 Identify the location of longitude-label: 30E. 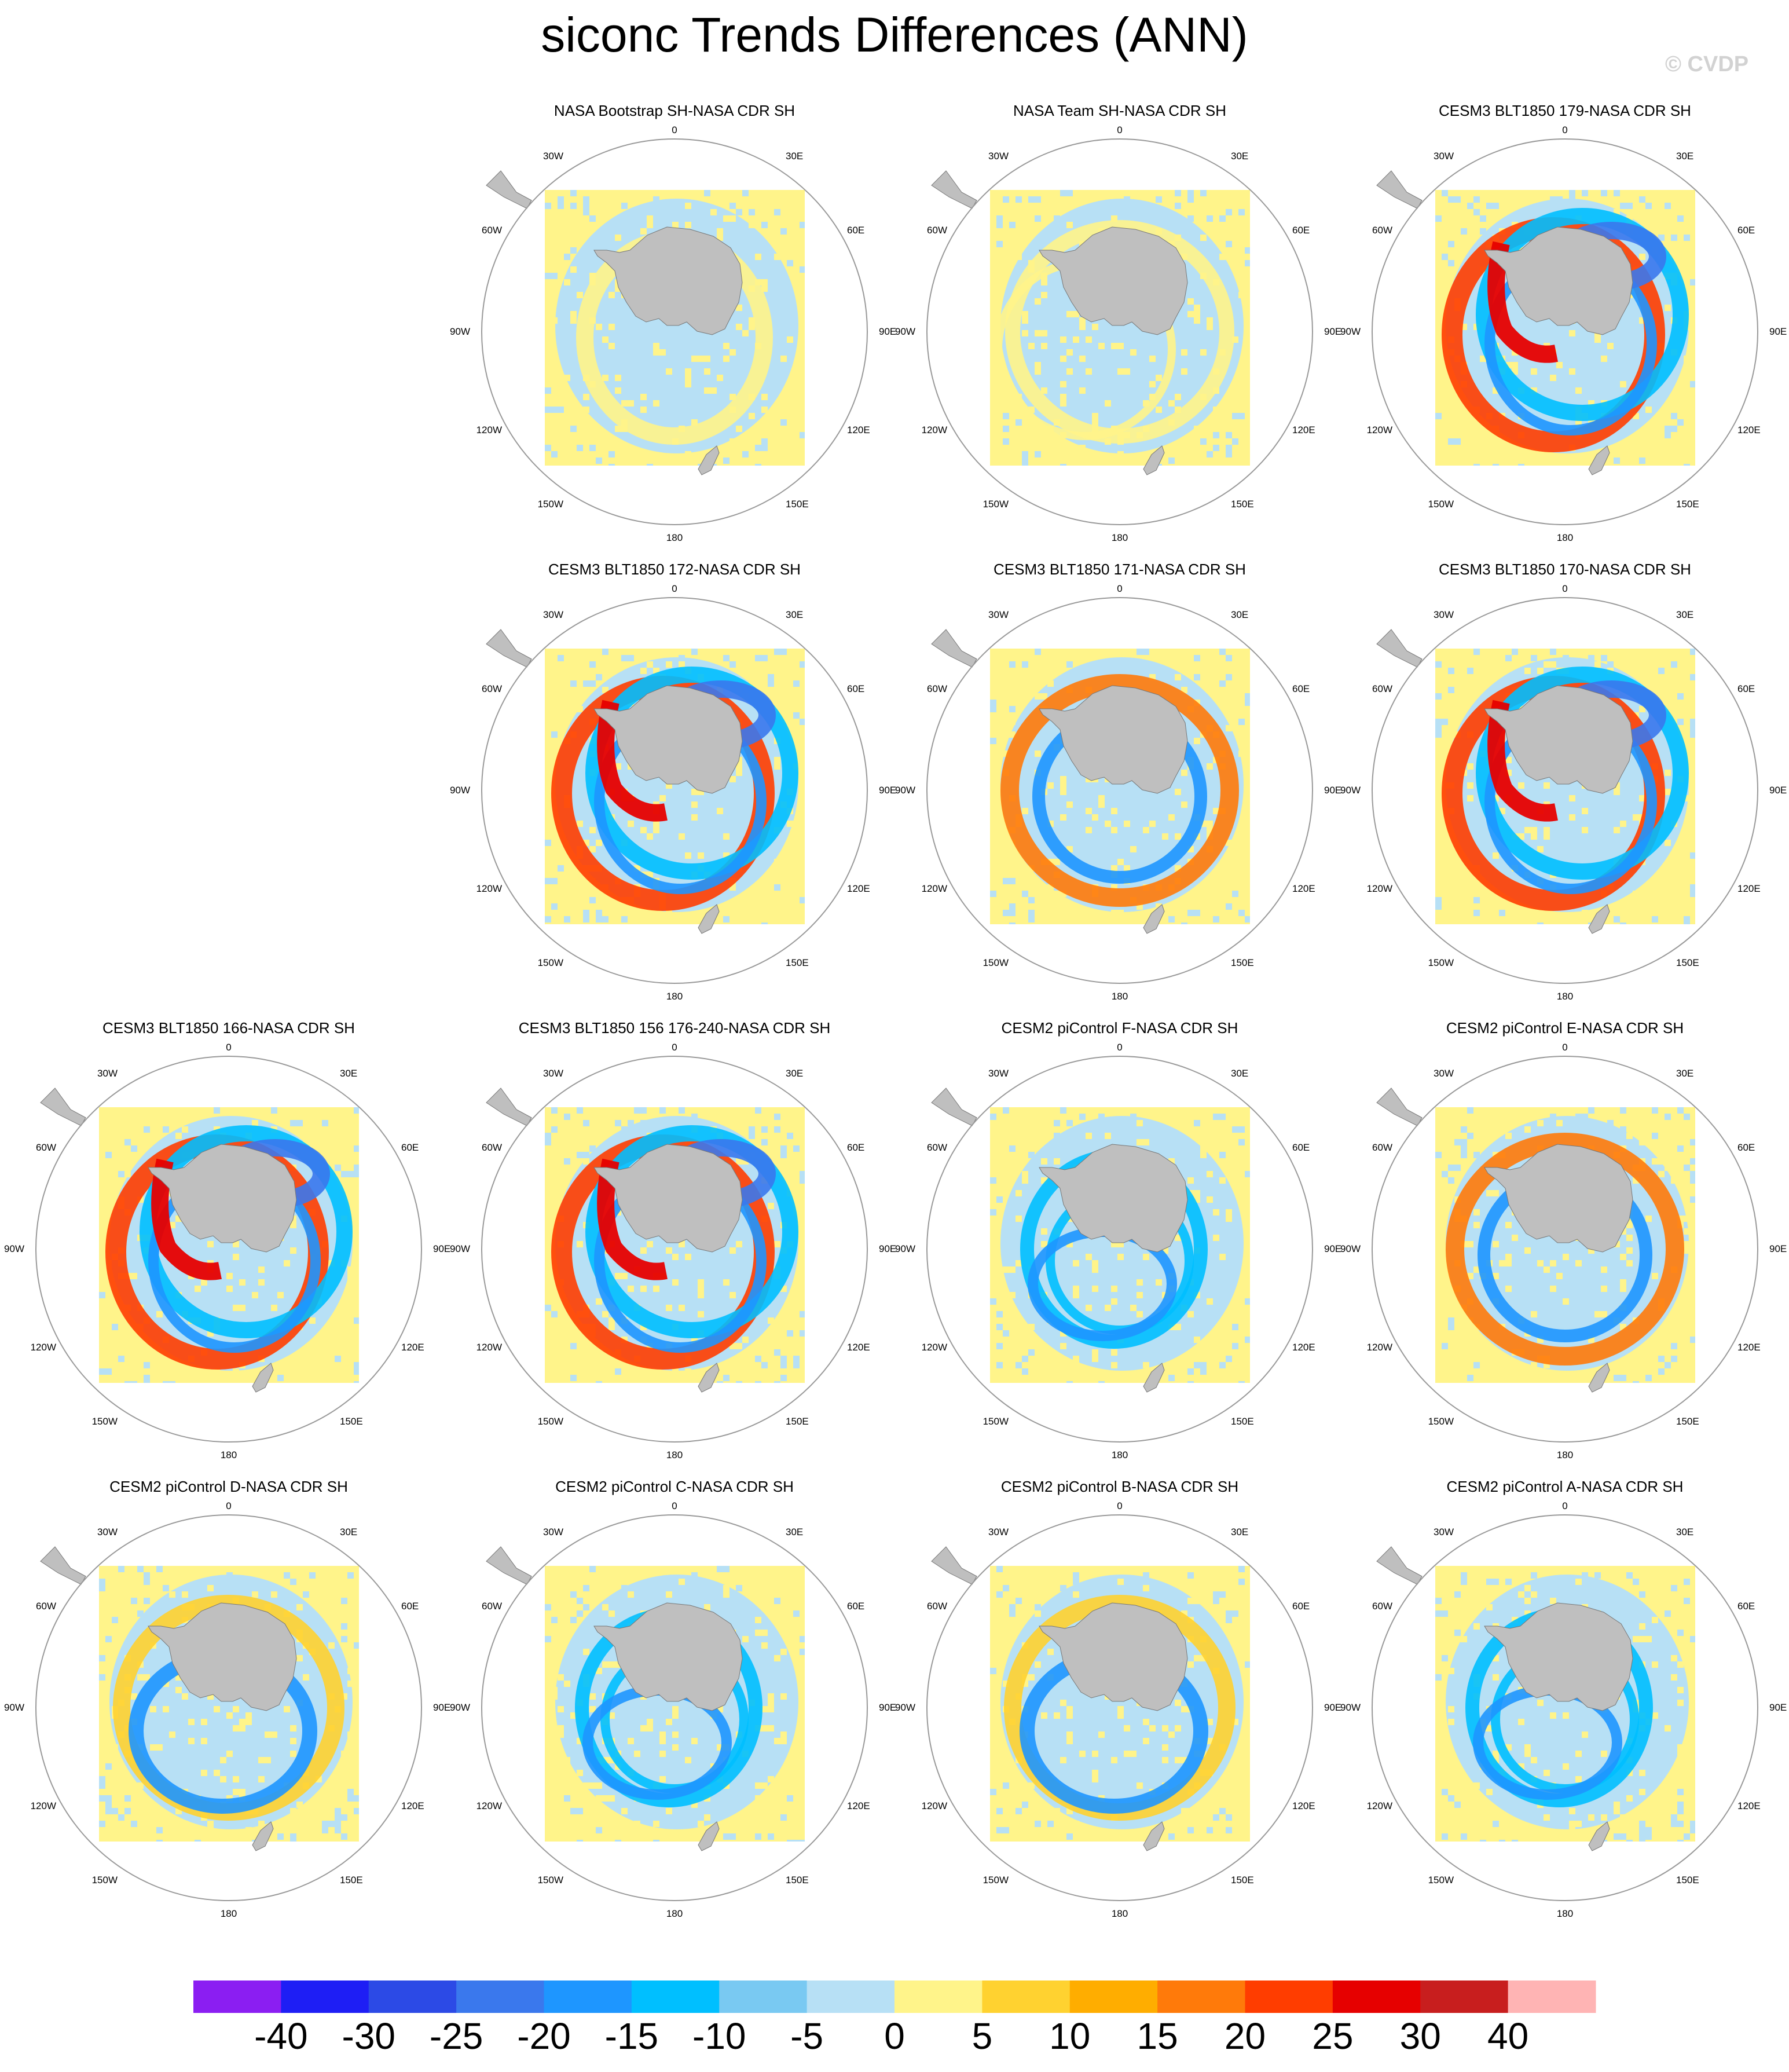
(794, 614).